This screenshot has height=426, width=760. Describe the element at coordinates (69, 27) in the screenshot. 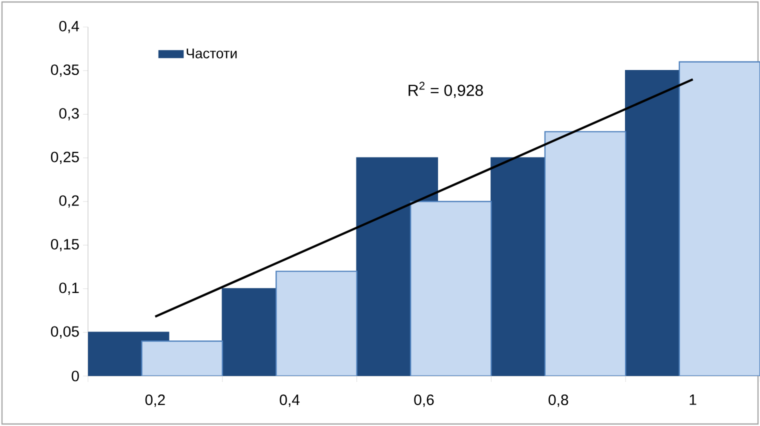

I see `y-tick-label: 0,4` at that location.